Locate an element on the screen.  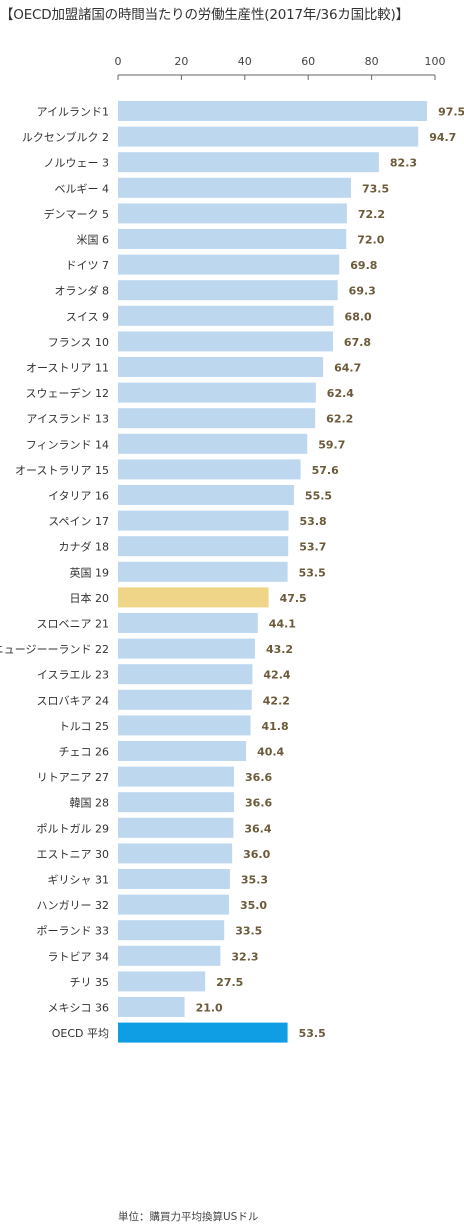
category-label: イタリア 16 is located at coordinates (78, 496).